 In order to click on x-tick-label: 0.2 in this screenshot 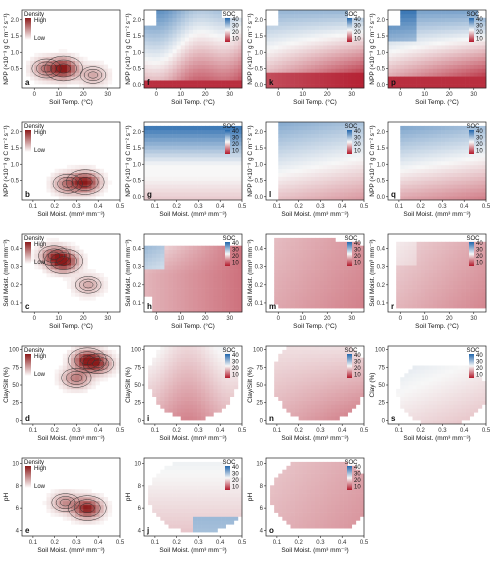, I will do `click(54, 431)`.